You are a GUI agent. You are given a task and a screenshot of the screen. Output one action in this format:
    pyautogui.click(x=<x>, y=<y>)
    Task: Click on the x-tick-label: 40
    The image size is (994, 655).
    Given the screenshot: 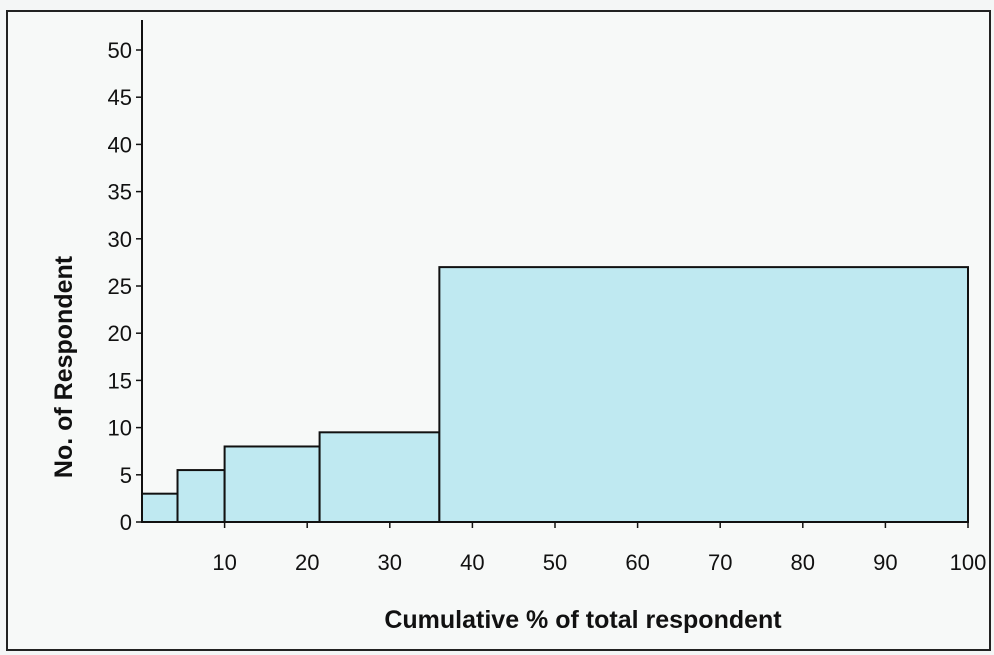 What is the action you would take?
    pyautogui.click(x=472, y=562)
    